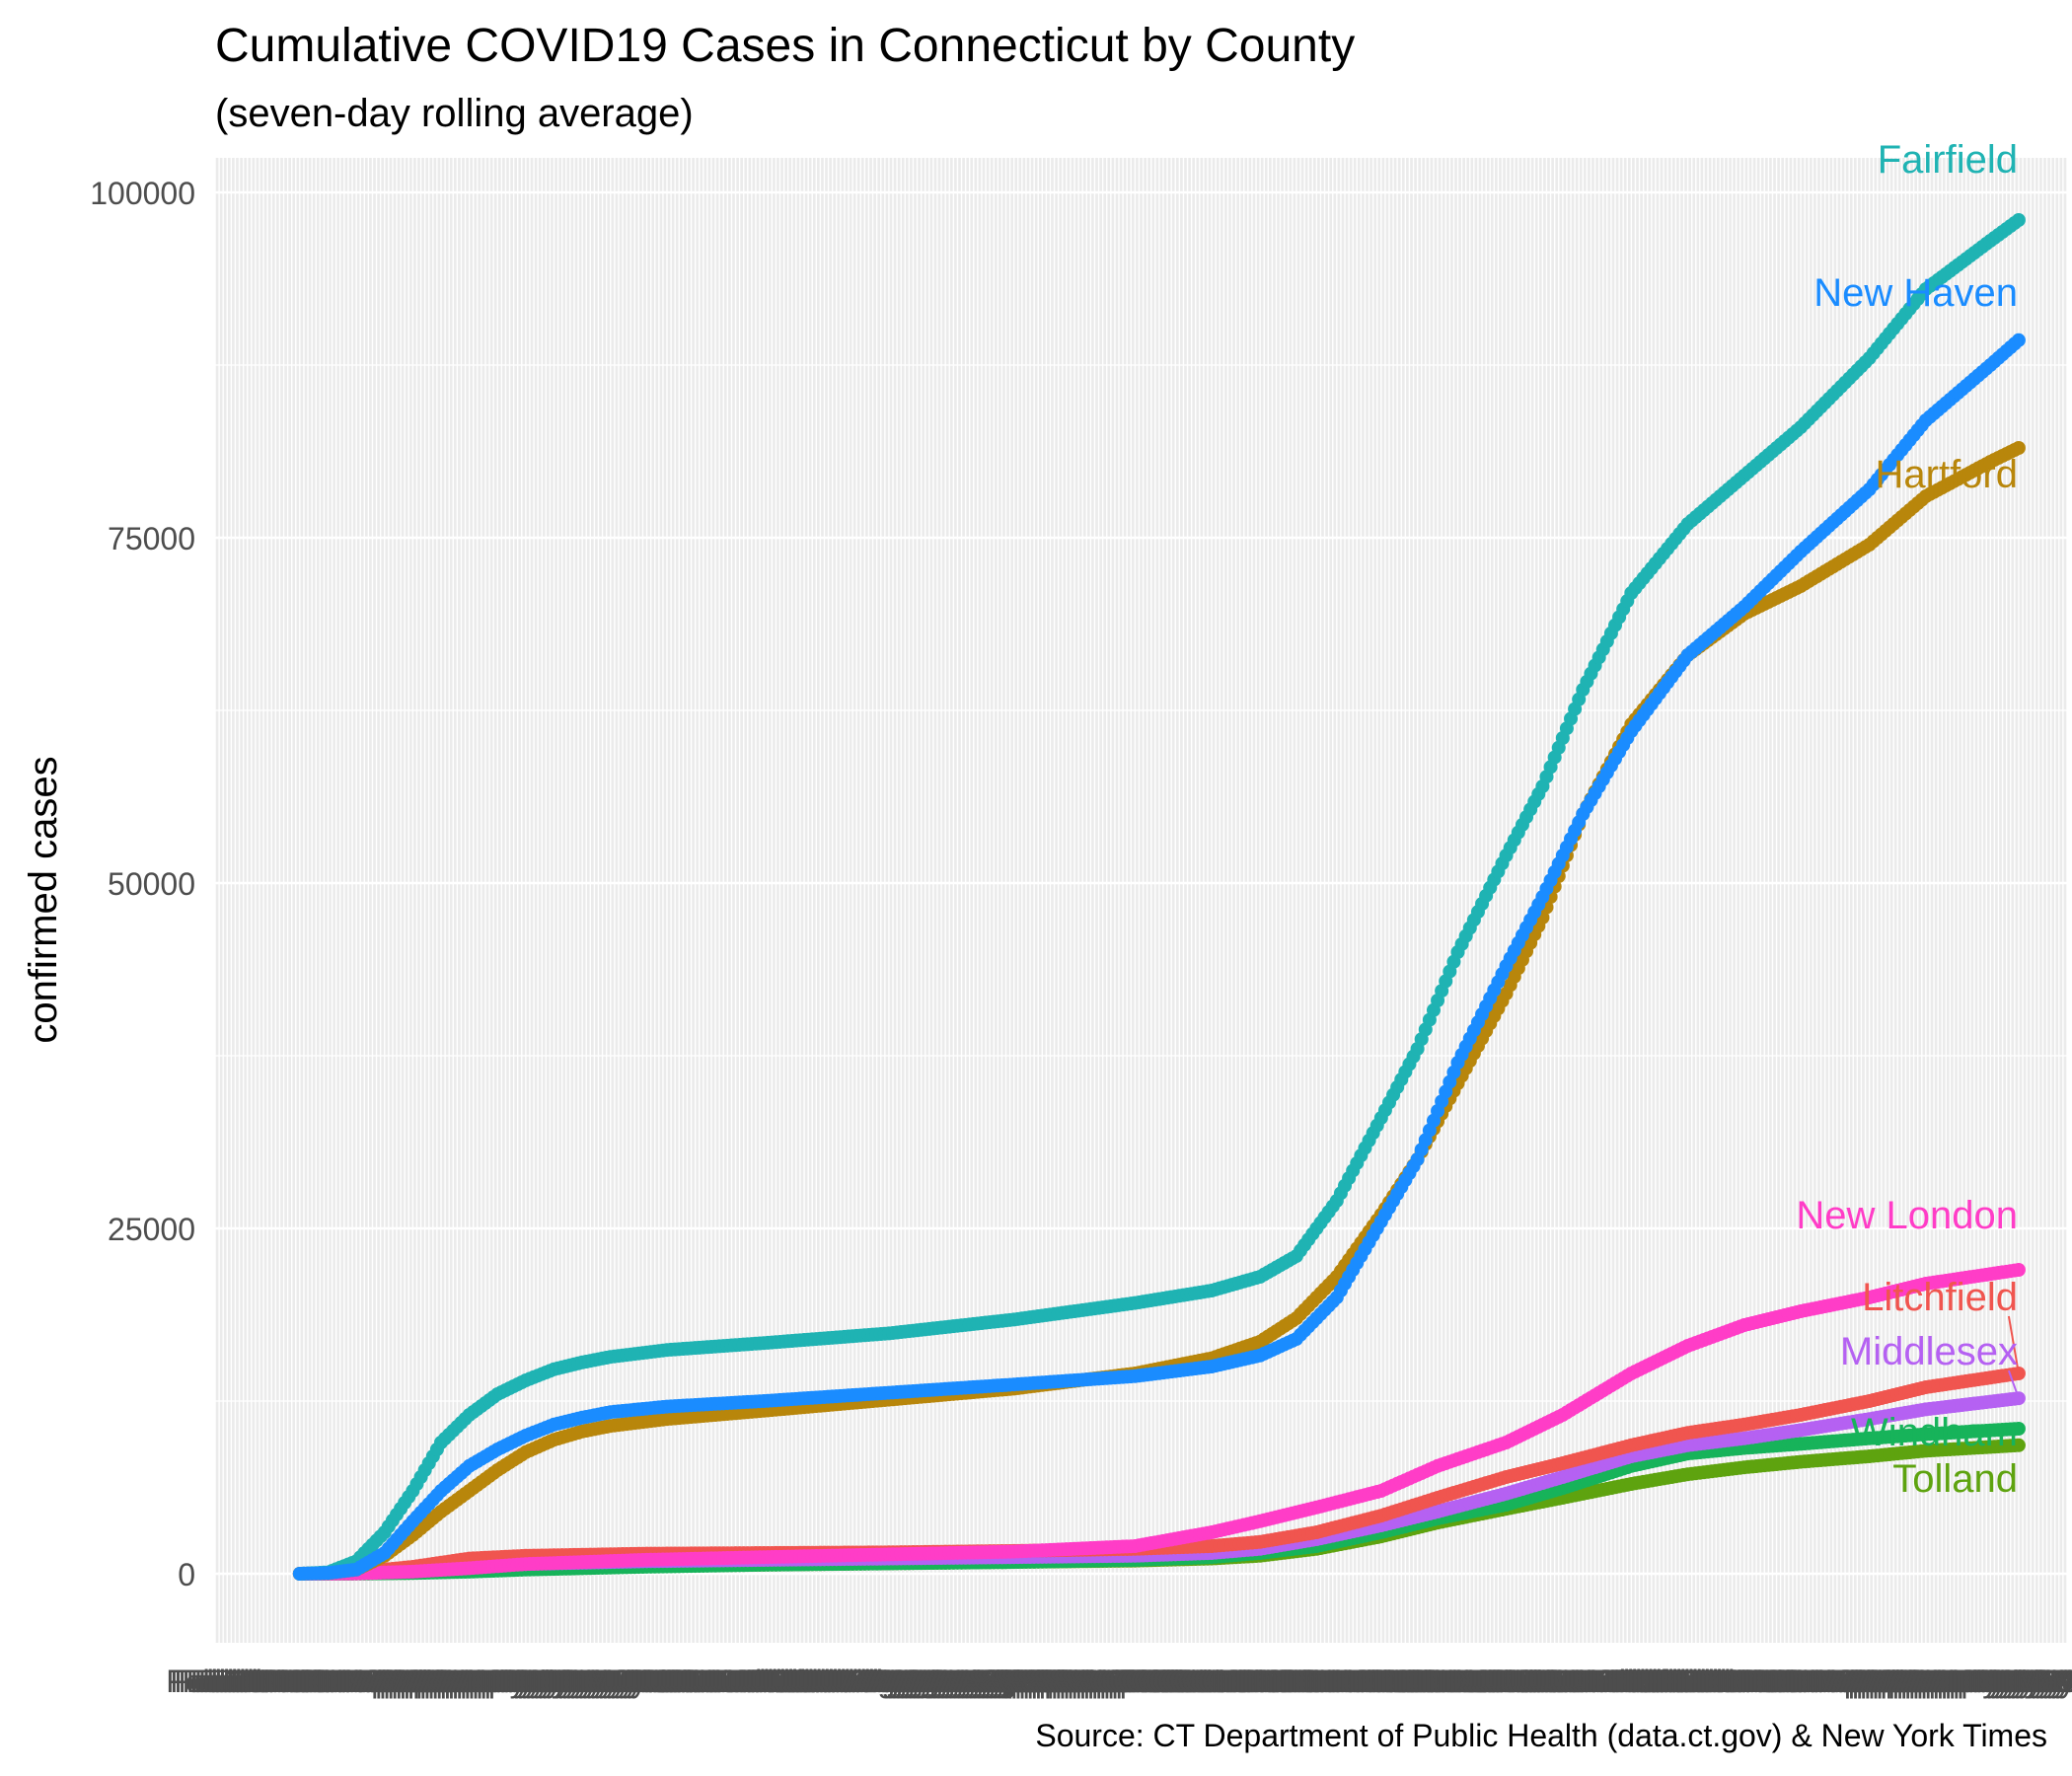 The image size is (2072, 1776). Describe the element at coordinates (796, 1682) in the screenshot. I see `x-tick-label: Jul 09` at that location.